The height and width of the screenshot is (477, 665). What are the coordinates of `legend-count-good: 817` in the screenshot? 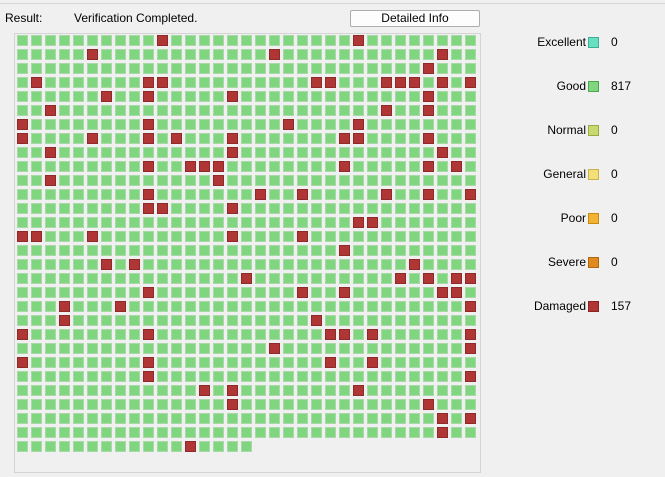 It's located at (621, 86).